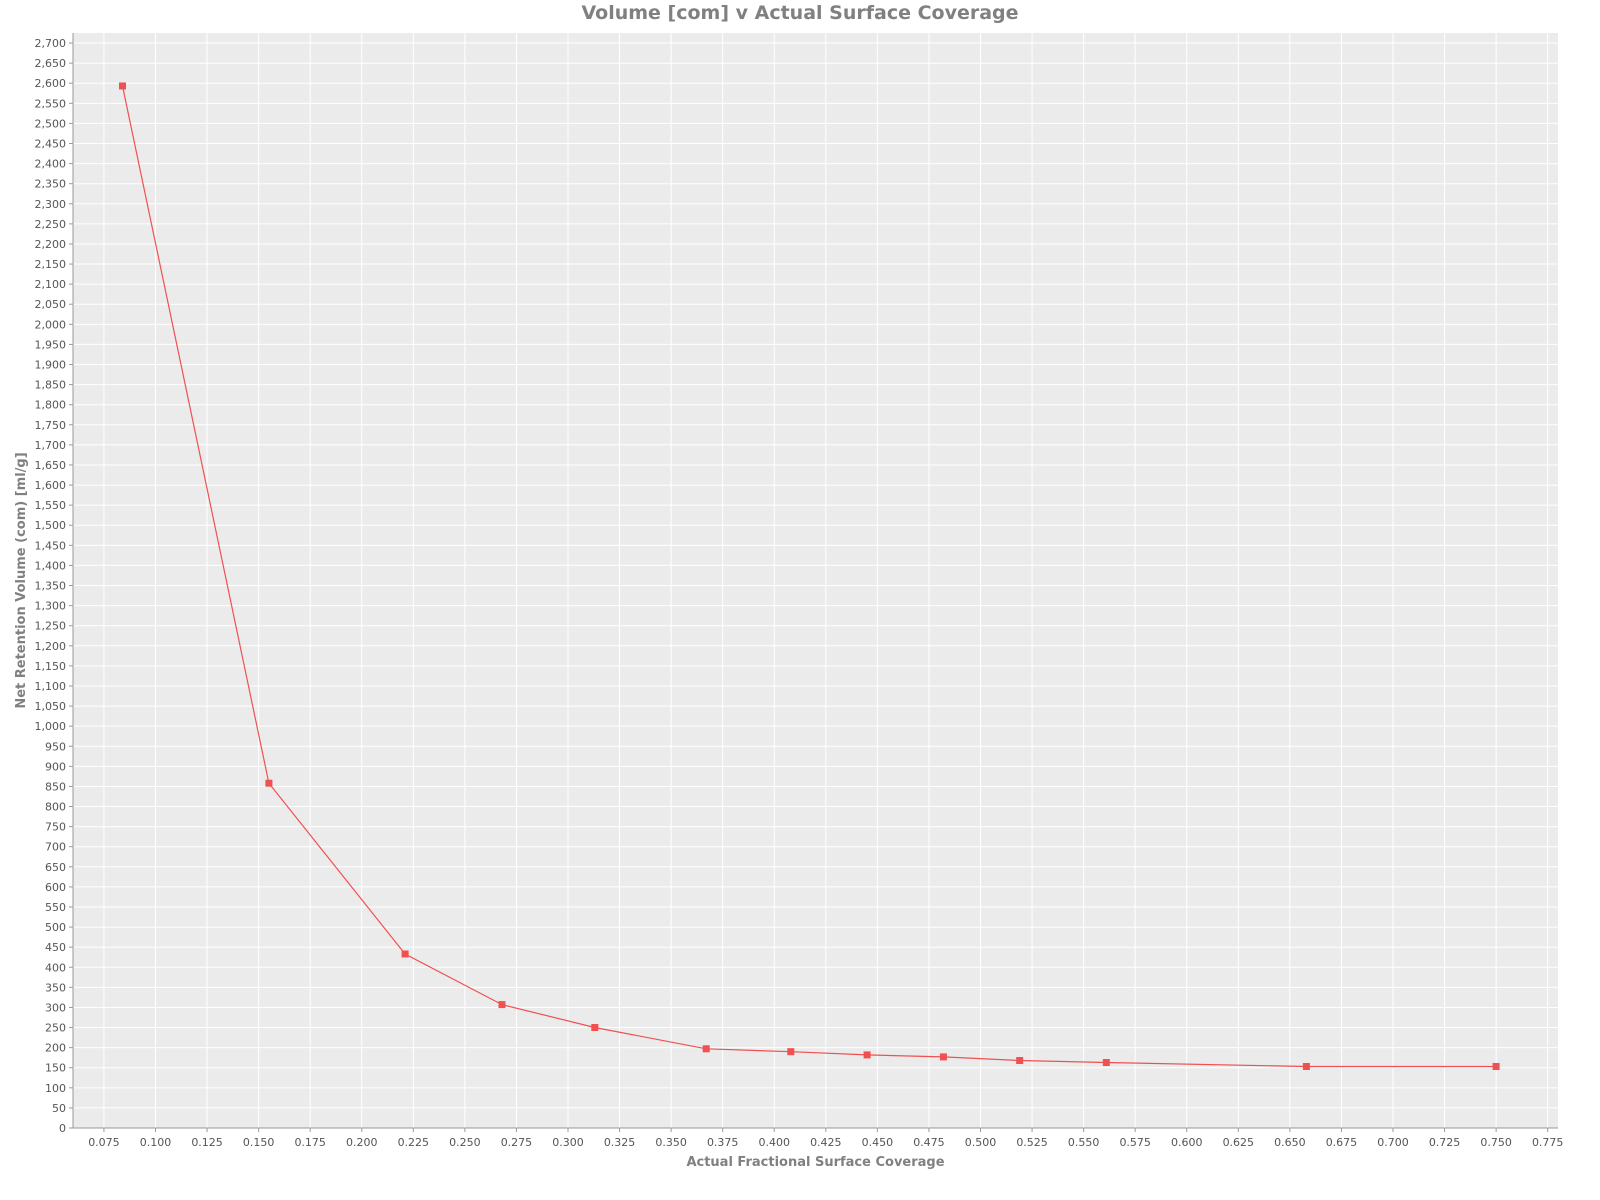 The height and width of the screenshot is (1200, 1600). What do you see at coordinates (51, 385) in the screenshot?
I see `y-tick-label: 1,850` at bounding box center [51, 385].